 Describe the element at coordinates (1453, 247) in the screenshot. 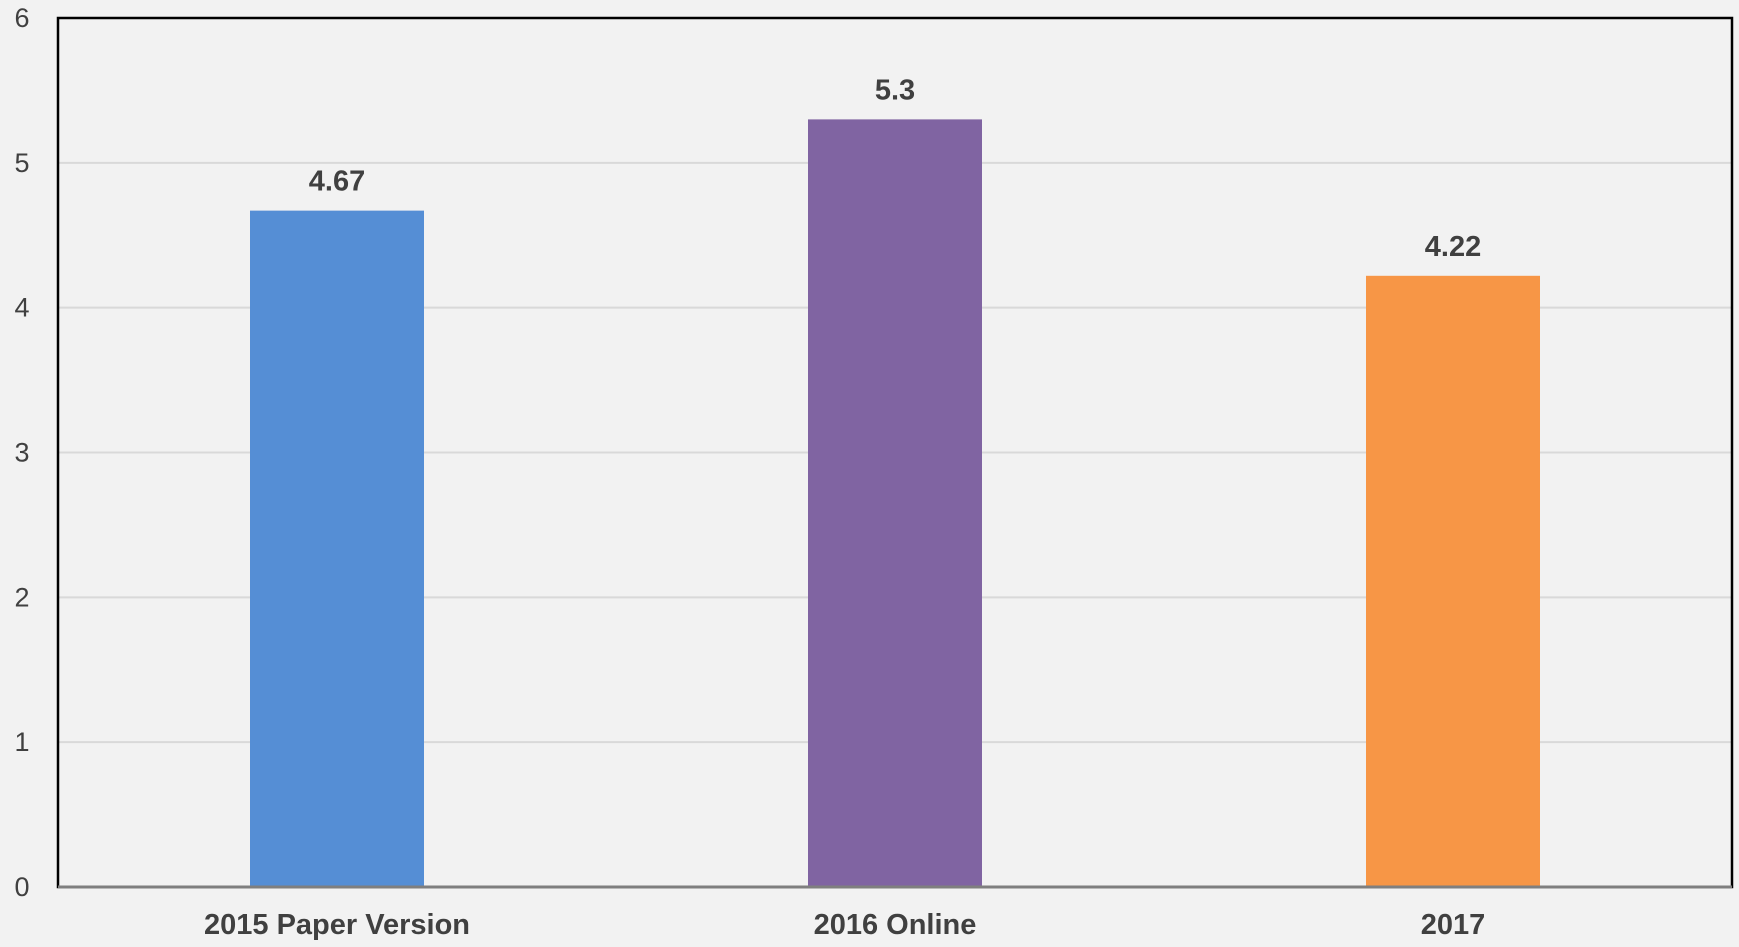

I see `data-label: 4.22` at that location.